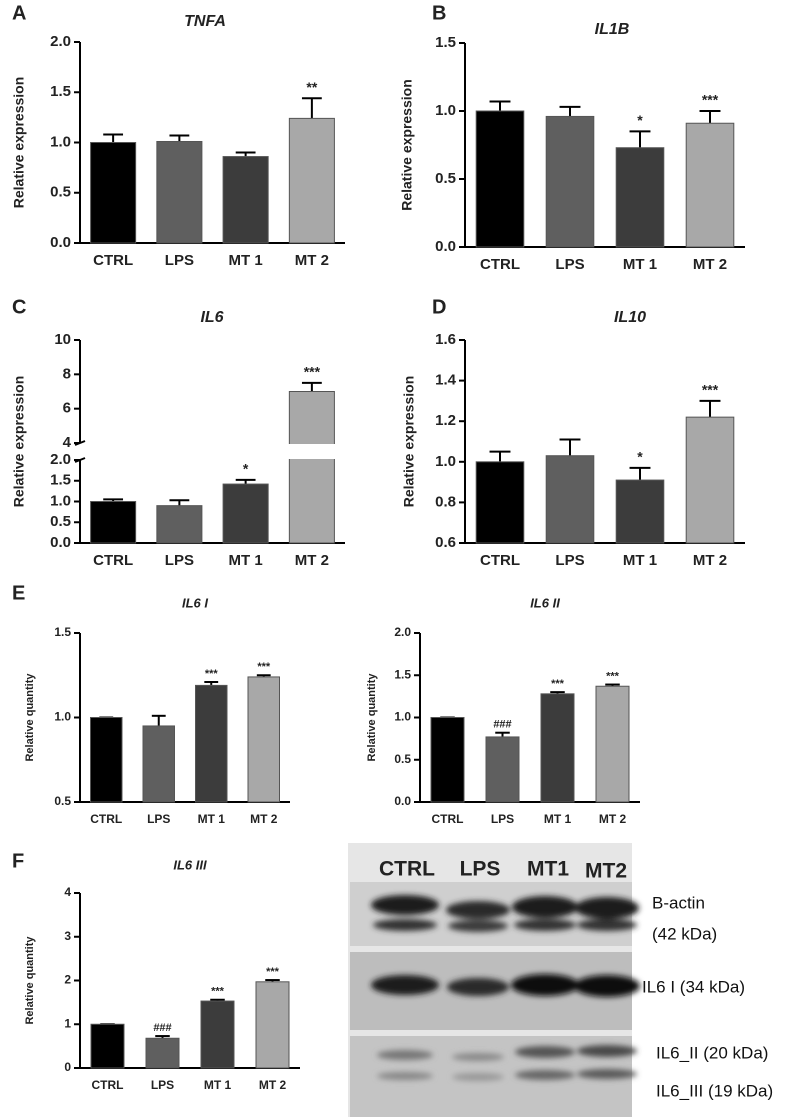  I want to click on chart-title: IL6 II, so click(545, 602).